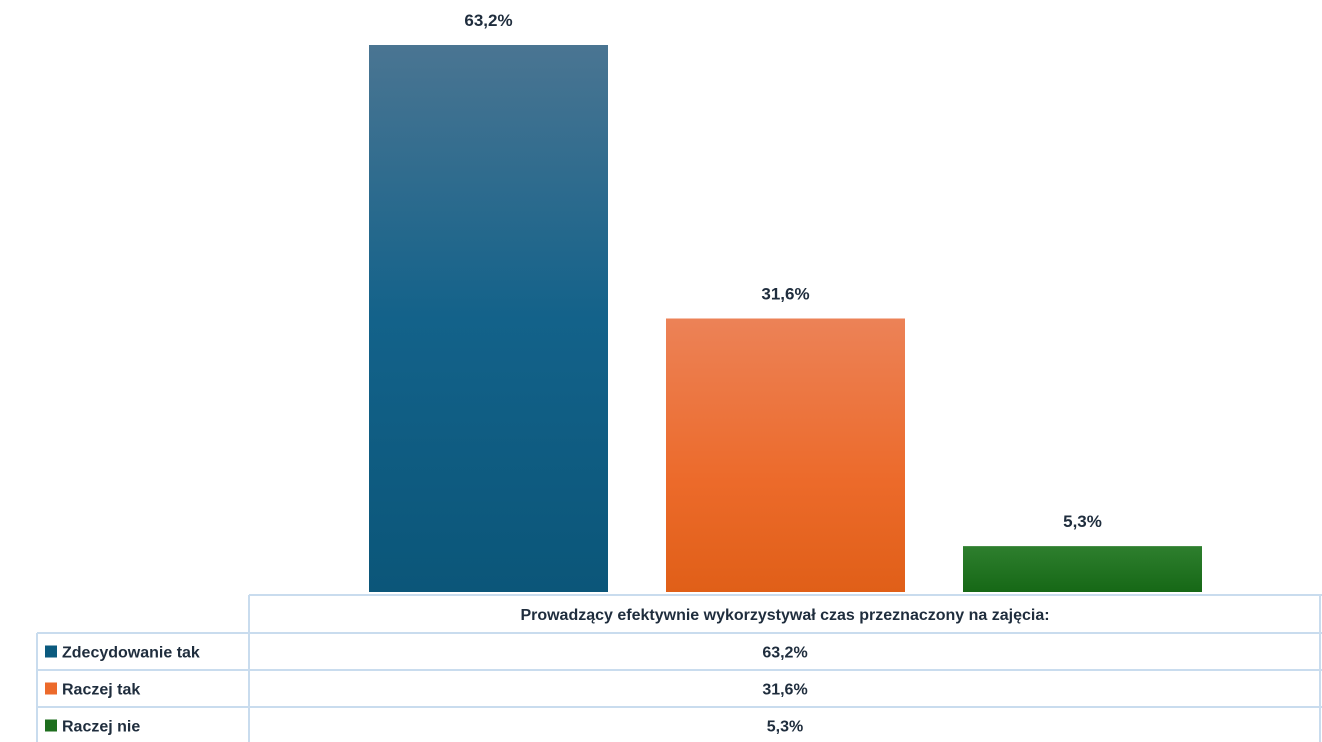 This screenshot has width=1322, height=742. I want to click on bar-value-label: 63,2%, so click(488, 20).